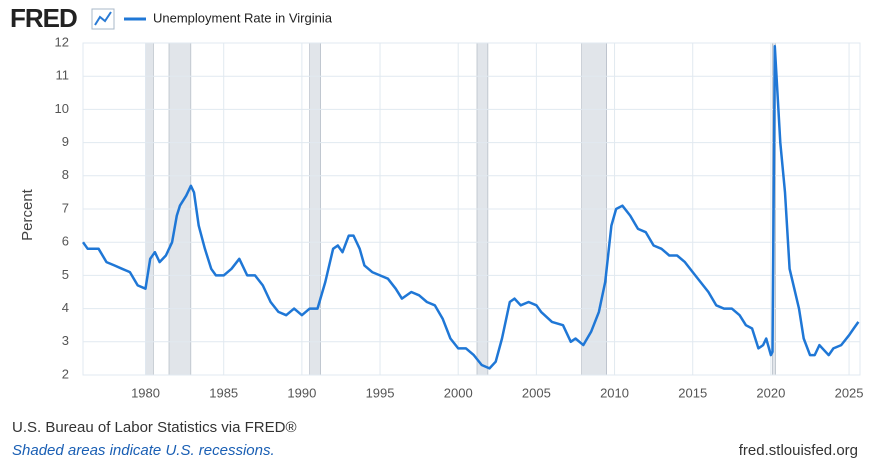 The height and width of the screenshot is (463, 880). I want to click on y-tick-label: 4, so click(65, 307).